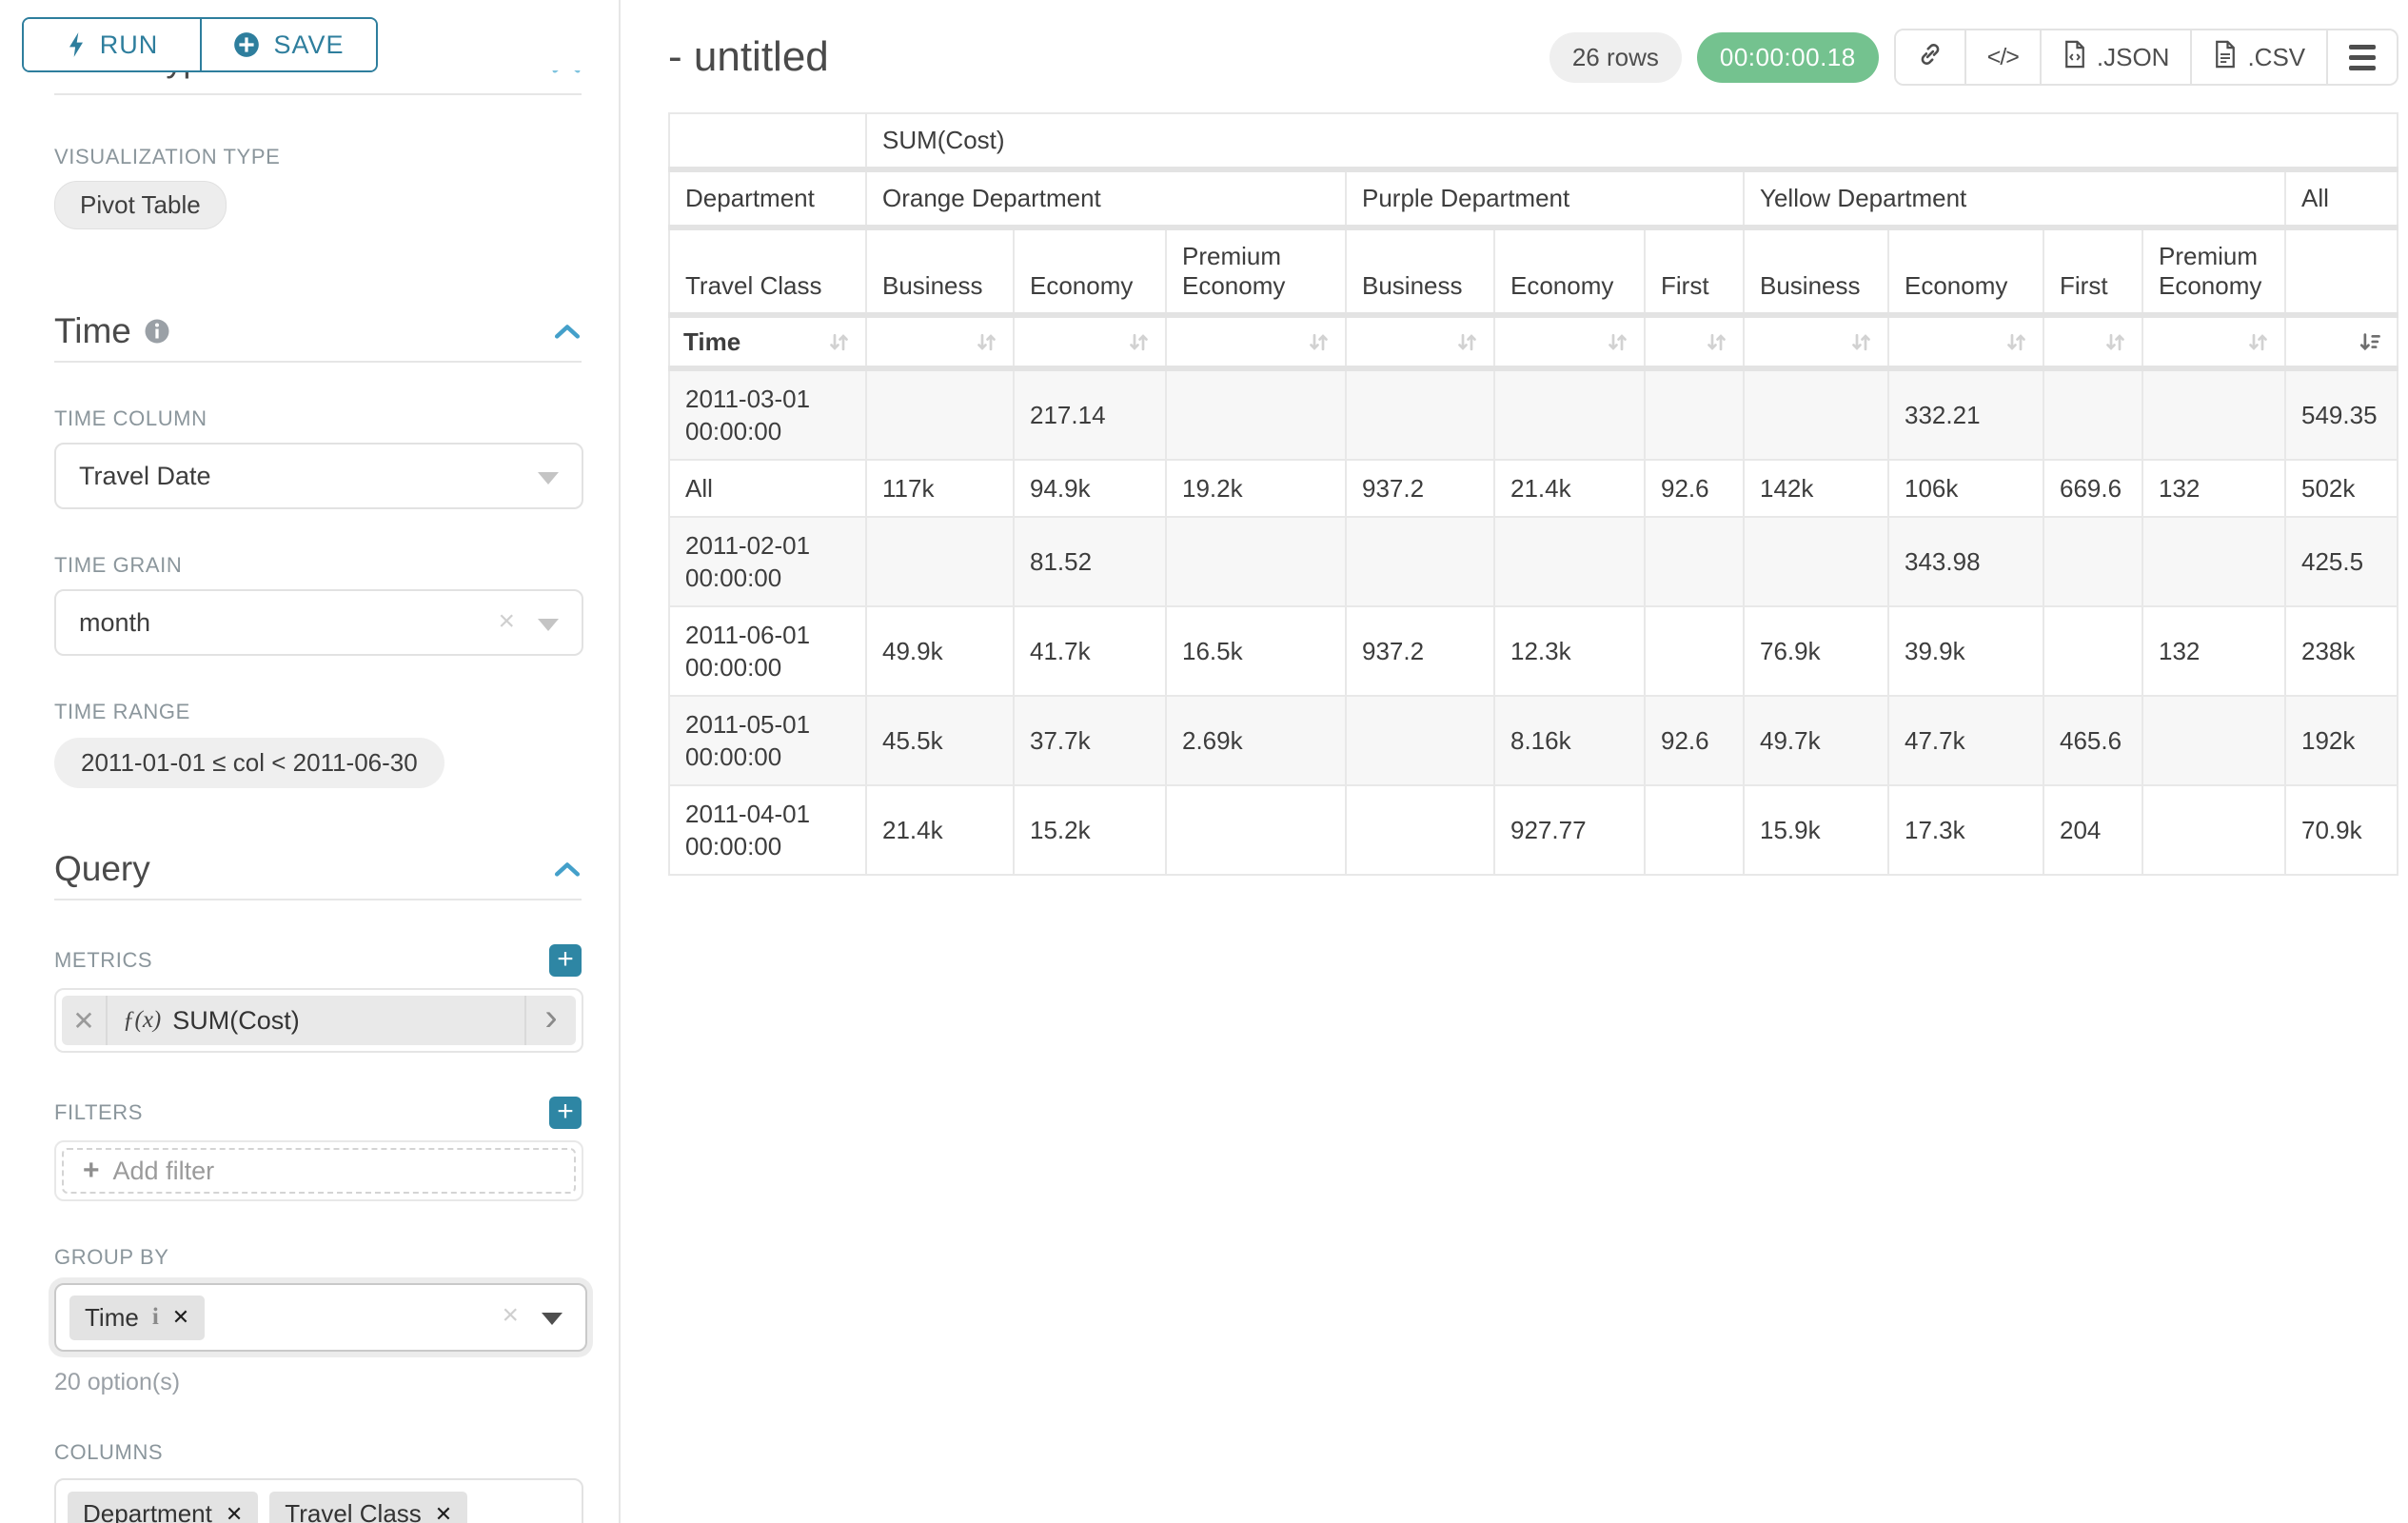  Describe the element at coordinates (1256, 273) in the screenshot. I see `travel-class-header: Premium Economy` at that location.